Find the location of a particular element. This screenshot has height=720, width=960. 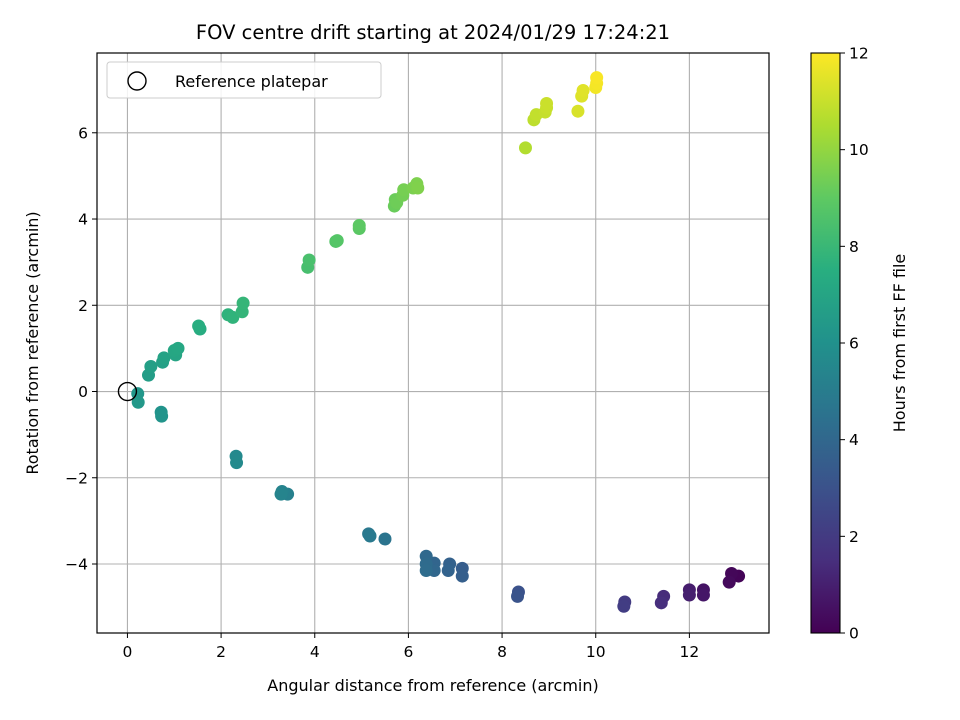

legend-entry: Reference platepar is located at coordinates (251, 81).